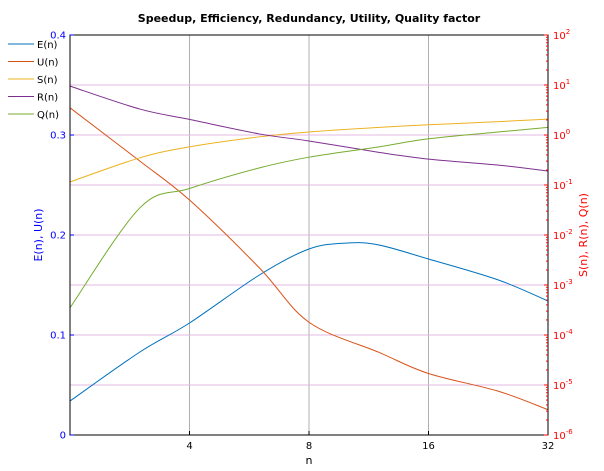  I want to click on y-axis-left: 0 0.1 0.2 0.3 0.4, so click(62, 236).